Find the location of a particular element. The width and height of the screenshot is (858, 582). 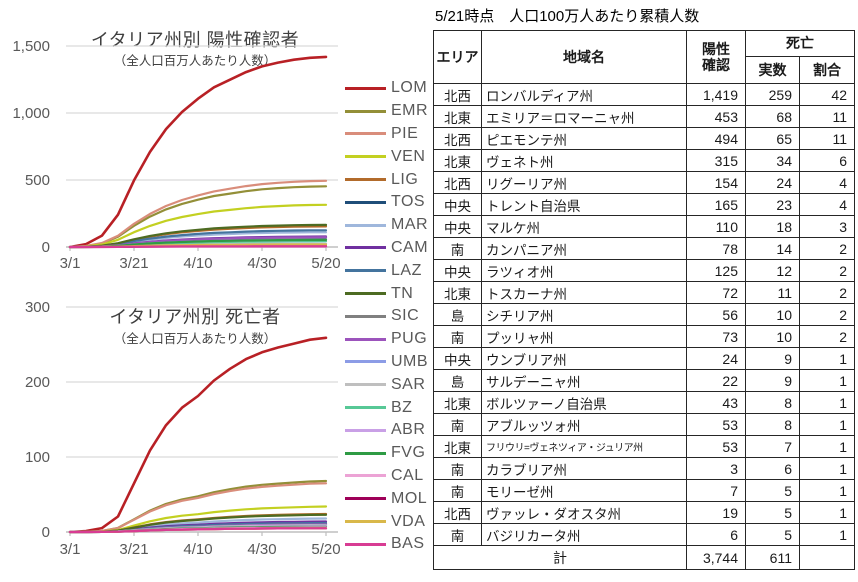

legend-item-MOL: MOL is located at coordinates (386, 498).